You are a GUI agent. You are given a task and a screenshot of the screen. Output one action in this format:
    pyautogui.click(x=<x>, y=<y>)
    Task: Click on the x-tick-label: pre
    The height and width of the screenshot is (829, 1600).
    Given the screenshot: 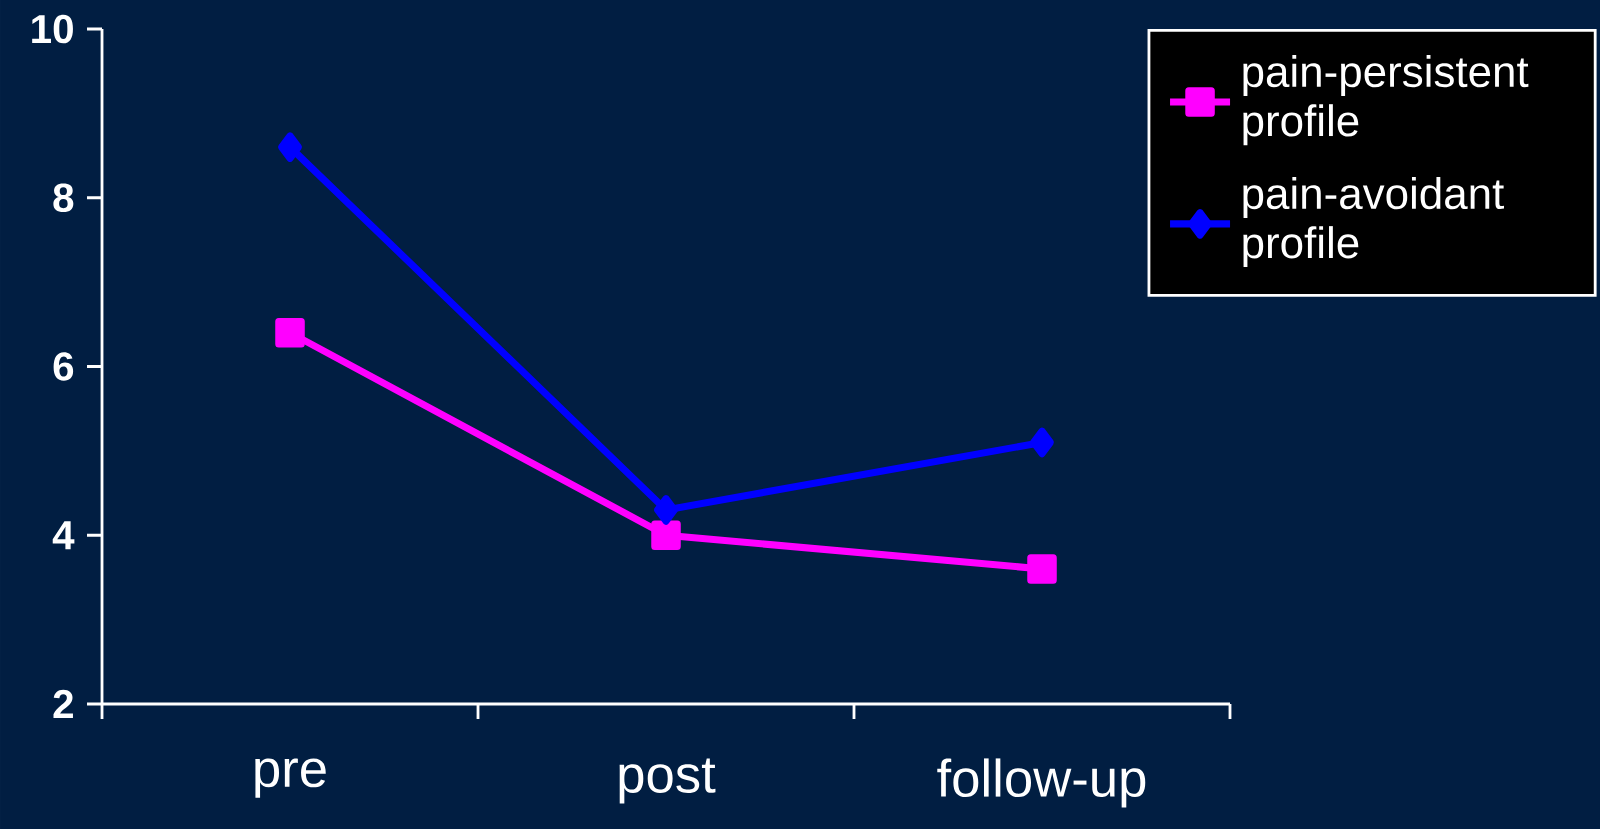 What is the action you would take?
    pyautogui.click(x=290, y=778)
    